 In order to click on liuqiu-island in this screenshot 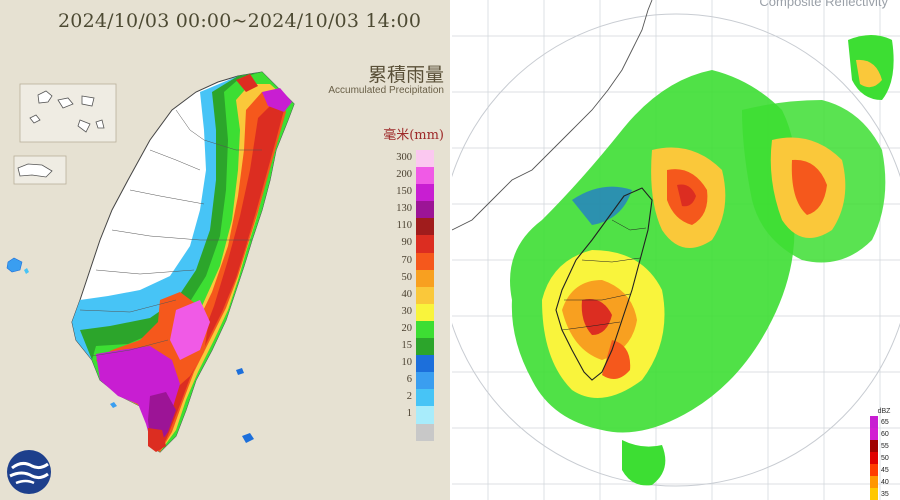, I will do `click(113, 405)`.